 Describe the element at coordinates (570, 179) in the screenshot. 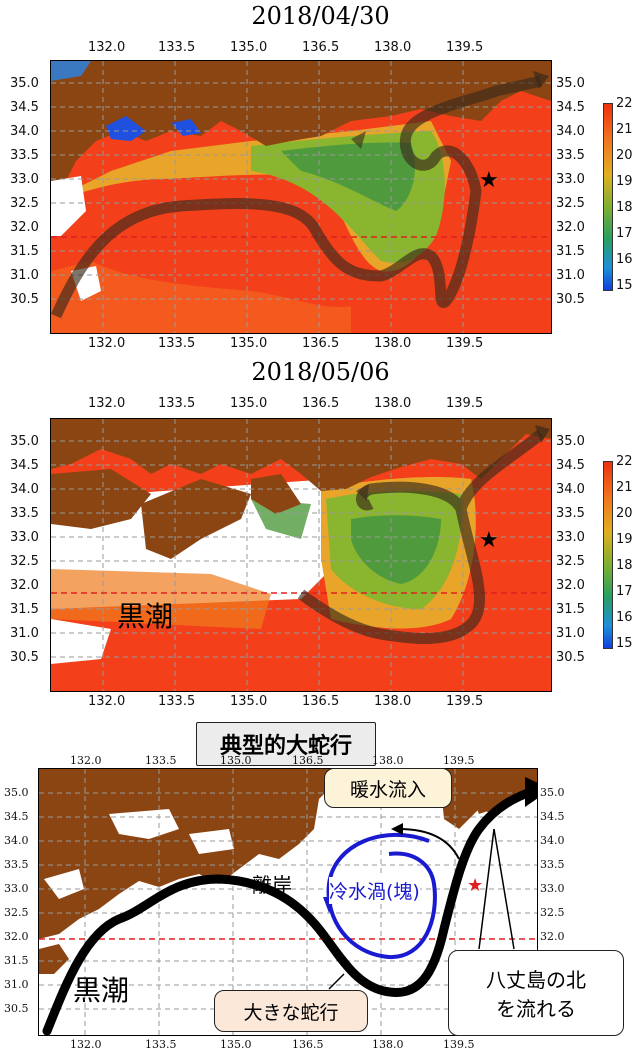

I see `p1-lat-right-4: 33.0` at that location.